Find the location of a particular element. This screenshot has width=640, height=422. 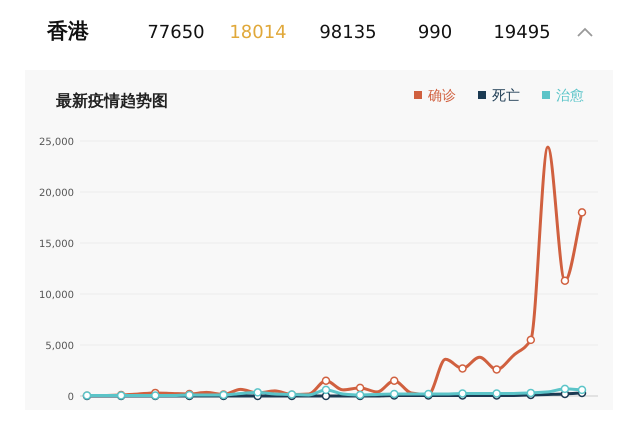

chart-title: 最新疫情趋势图 is located at coordinates (111, 100).